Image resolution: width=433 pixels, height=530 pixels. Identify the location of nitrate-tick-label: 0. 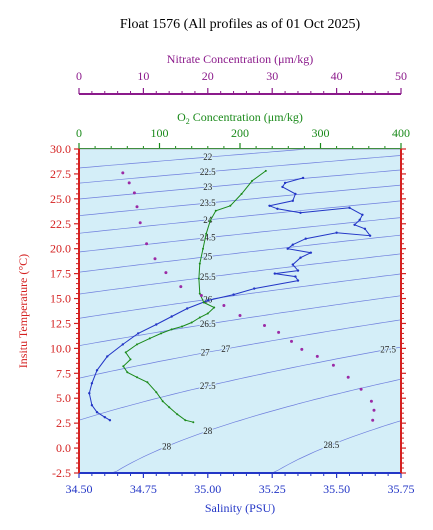
(79, 76).